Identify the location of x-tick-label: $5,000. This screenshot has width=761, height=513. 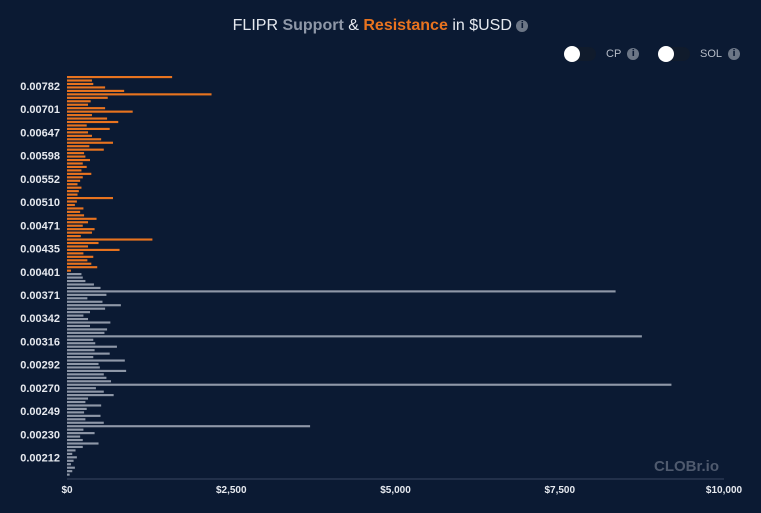
(395, 490).